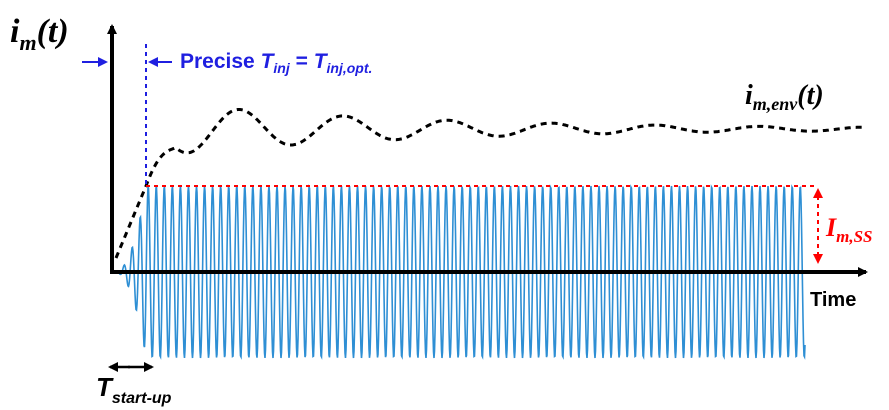  Describe the element at coordinates (276, 63) in the screenshot. I see `injection-label: Precise Tinj = Tinj,opt.` at that location.